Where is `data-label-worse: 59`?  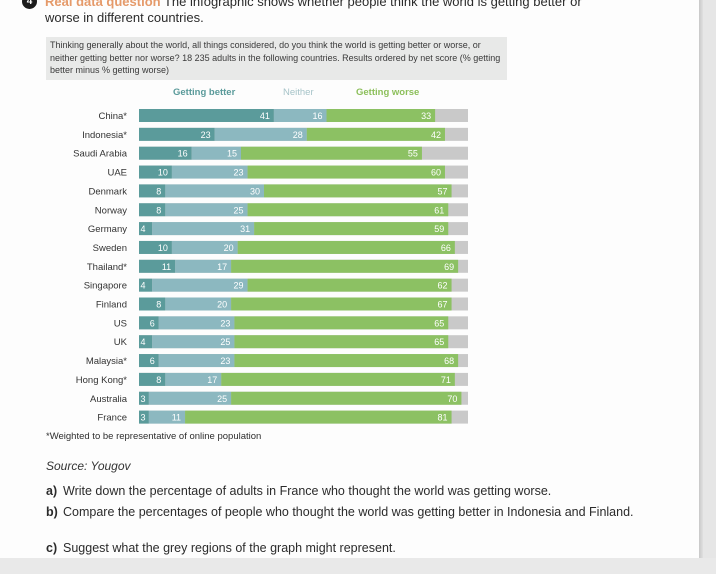 data-label-worse: 59 is located at coordinates (439, 229).